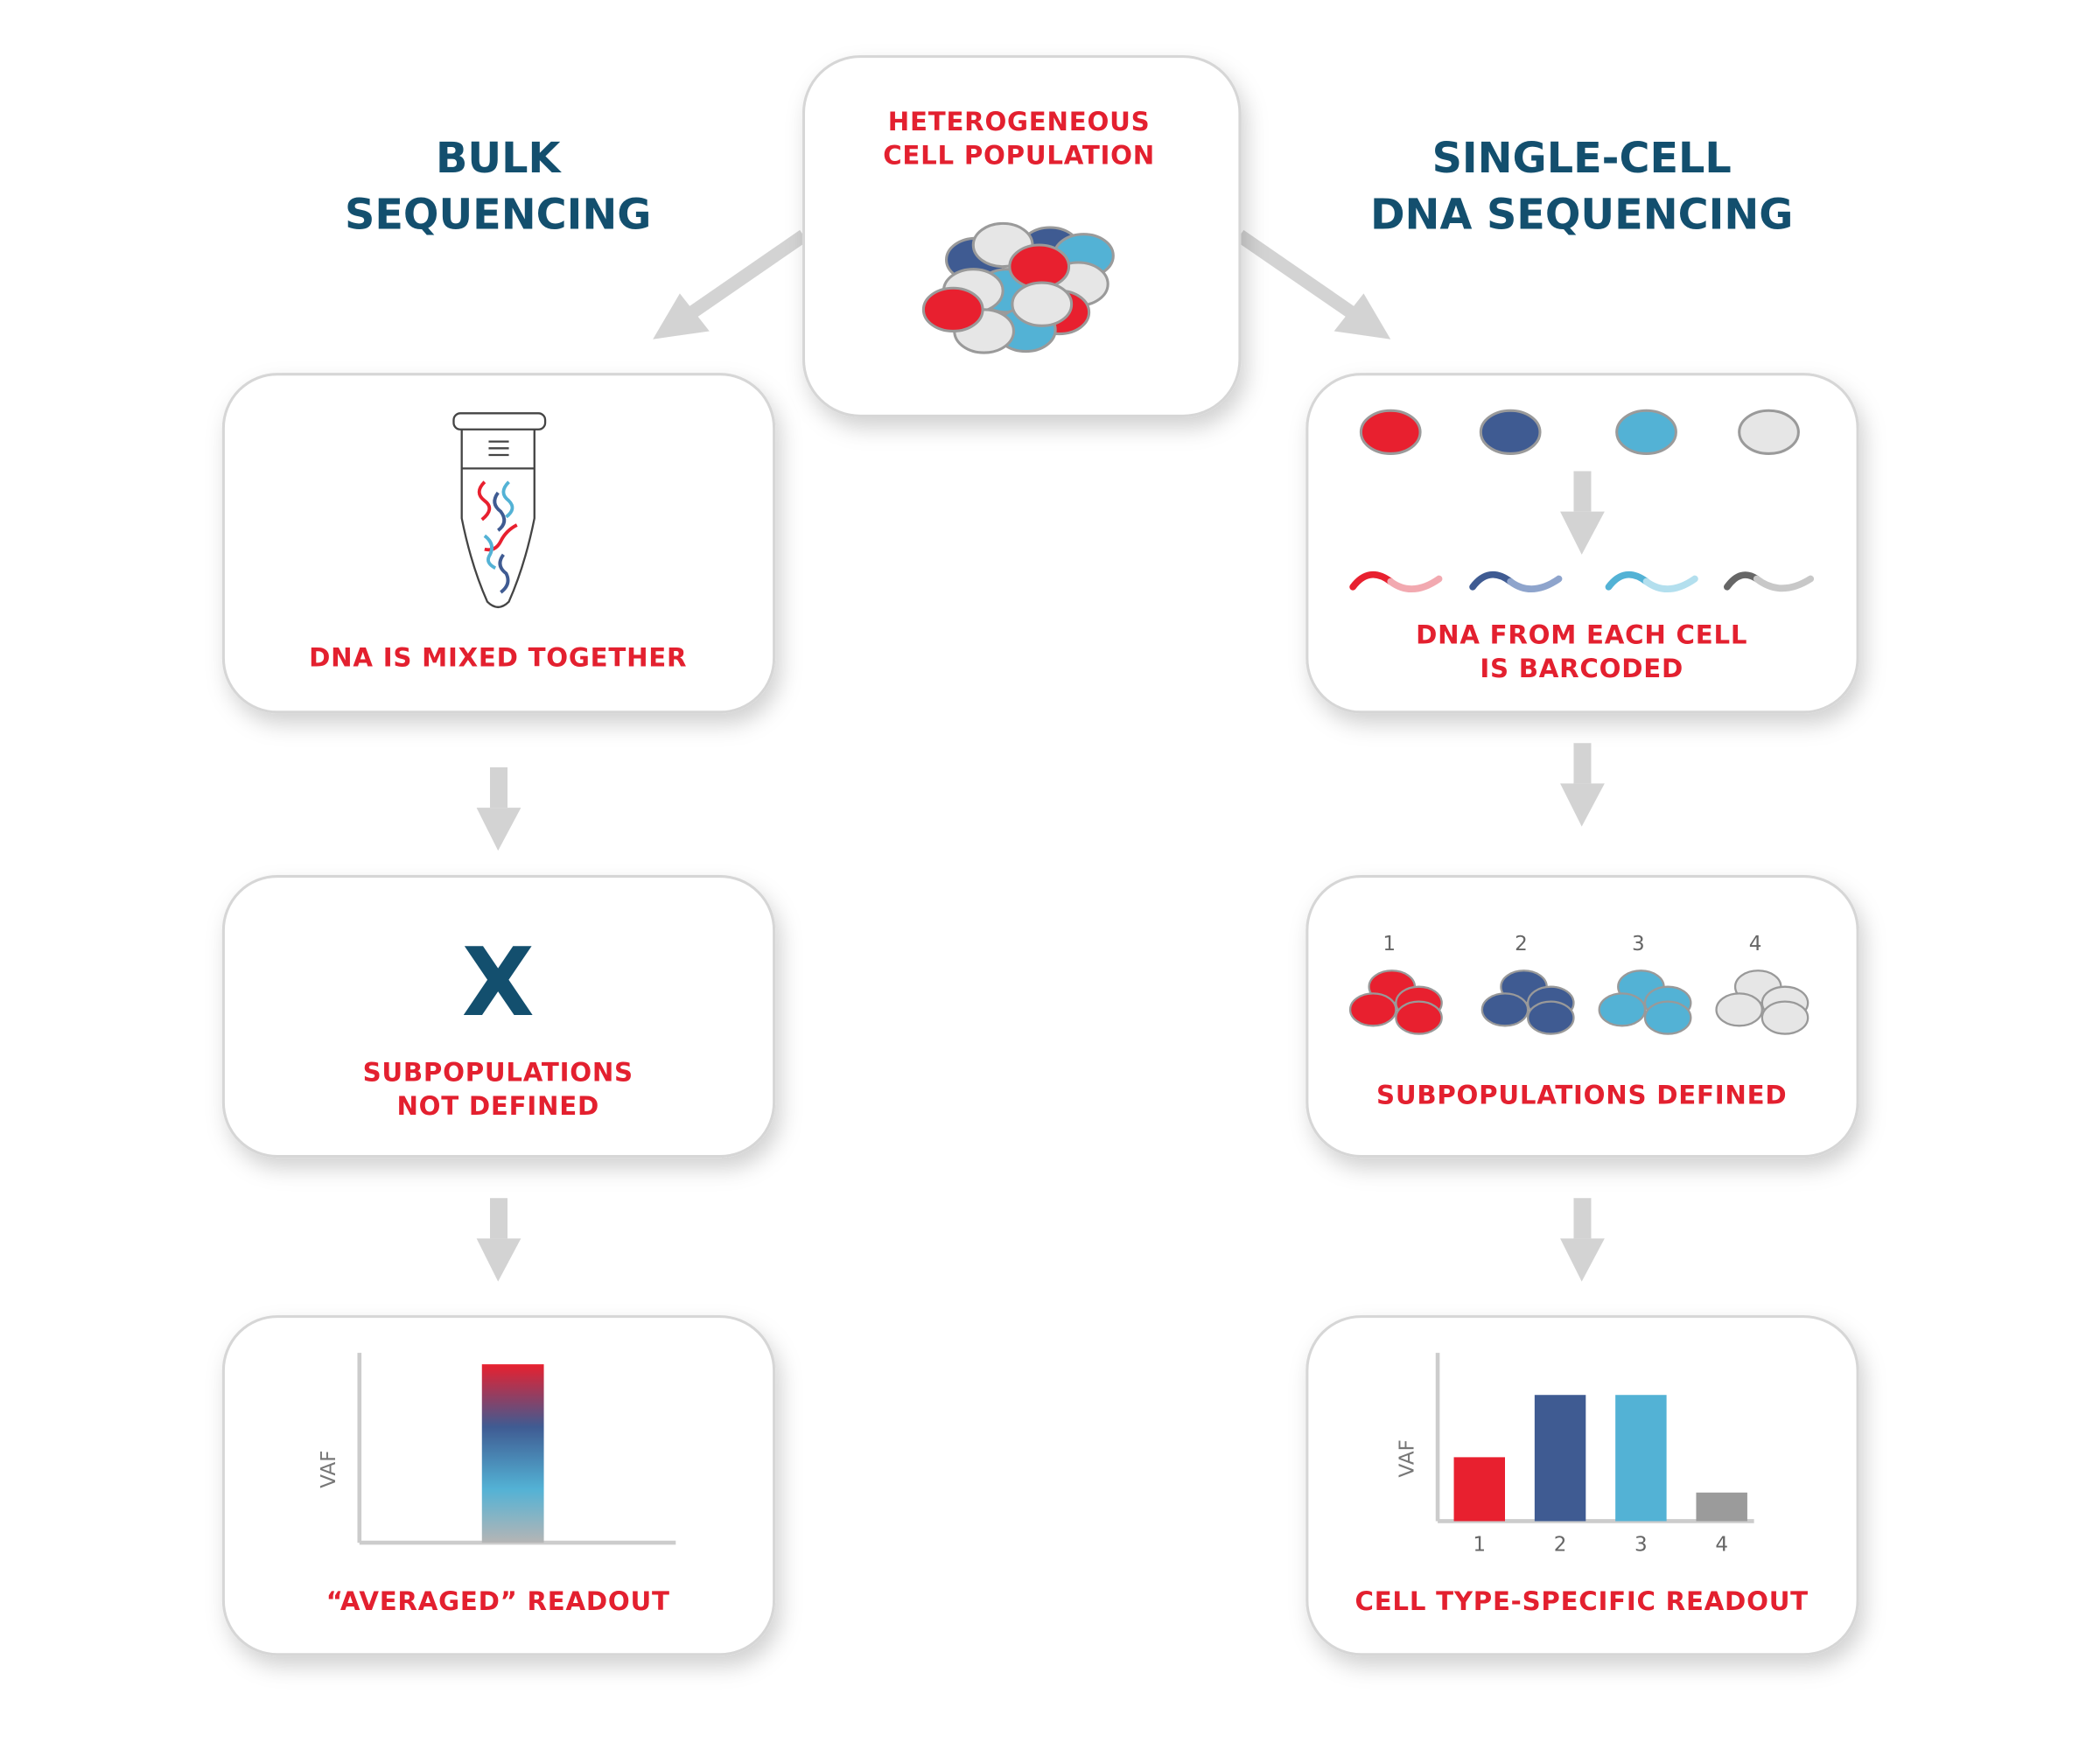  What do you see at coordinates (1581, 634) in the screenshot?
I see `barcoded-label-line1: DNA FROM EACH CELL` at bounding box center [1581, 634].